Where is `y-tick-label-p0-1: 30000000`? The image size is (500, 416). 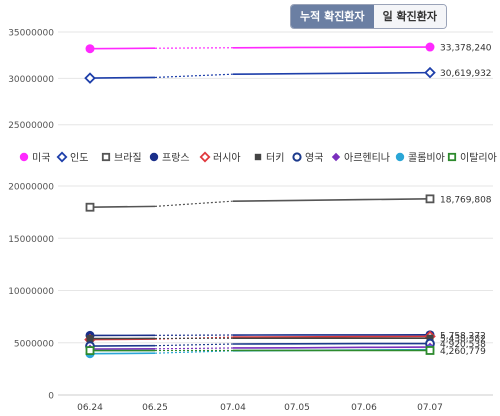 y-tick-label-p0-1: 30000000 is located at coordinates (31, 80).